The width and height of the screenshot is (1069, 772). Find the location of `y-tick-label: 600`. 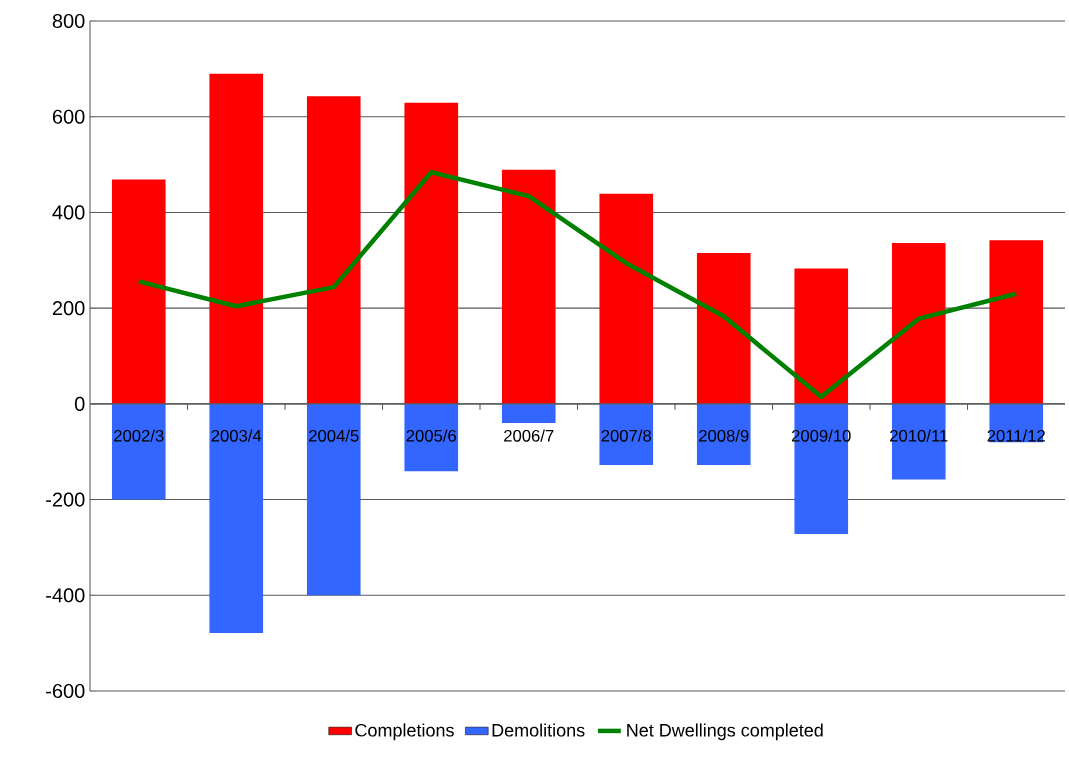

y-tick-label: 600 is located at coordinates (68, 116).